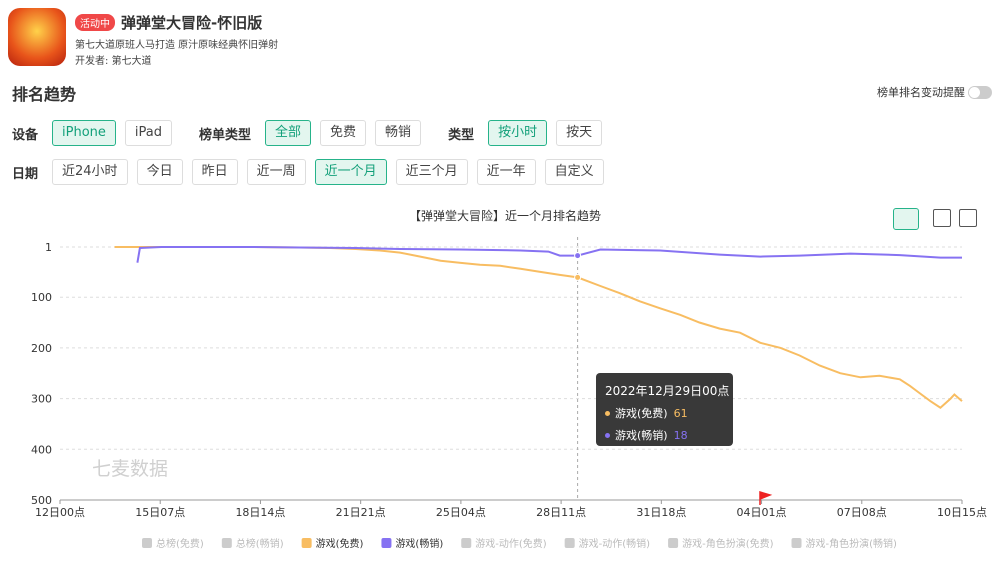 The width and height of the screenshot is (1004, 567). Describe the element at coordinates (41, 297) in the screenshot. I see `y-tick-label: 100` at that location.